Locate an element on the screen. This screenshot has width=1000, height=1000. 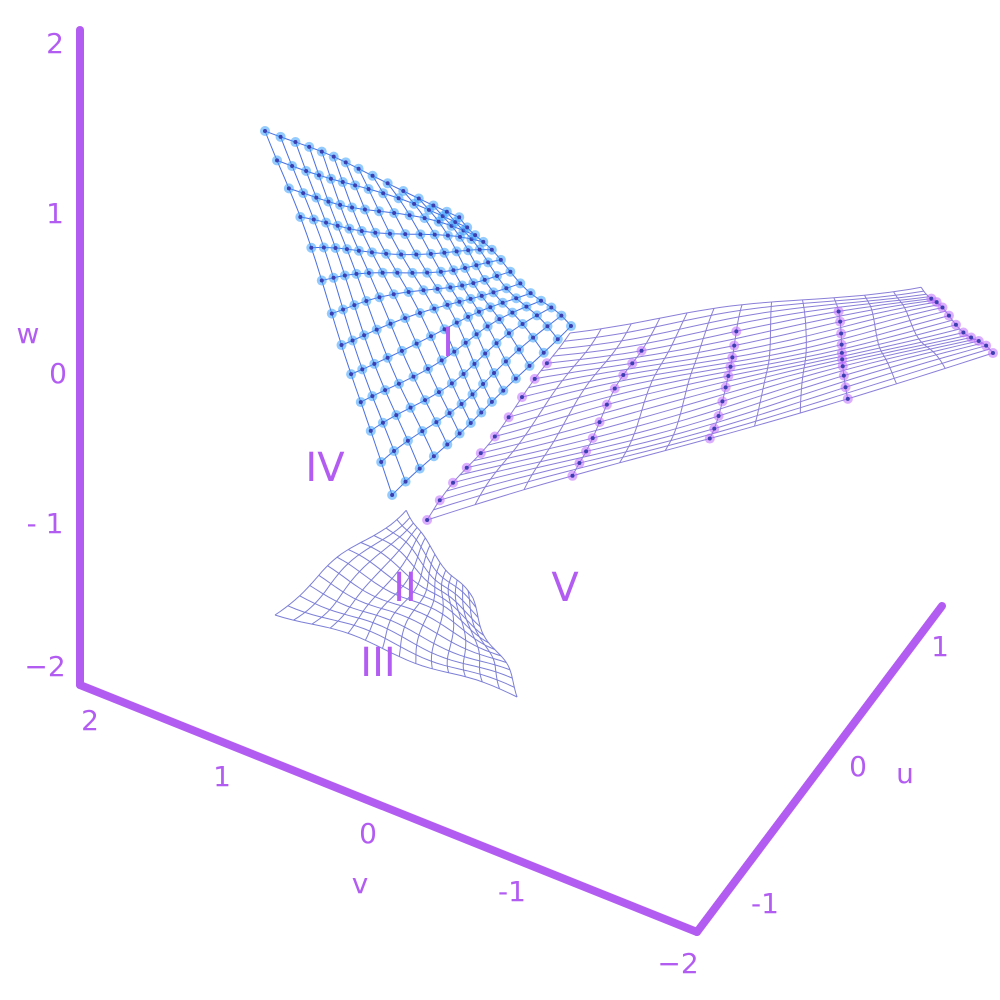
region-label: I is located at coordinates (448, 343).